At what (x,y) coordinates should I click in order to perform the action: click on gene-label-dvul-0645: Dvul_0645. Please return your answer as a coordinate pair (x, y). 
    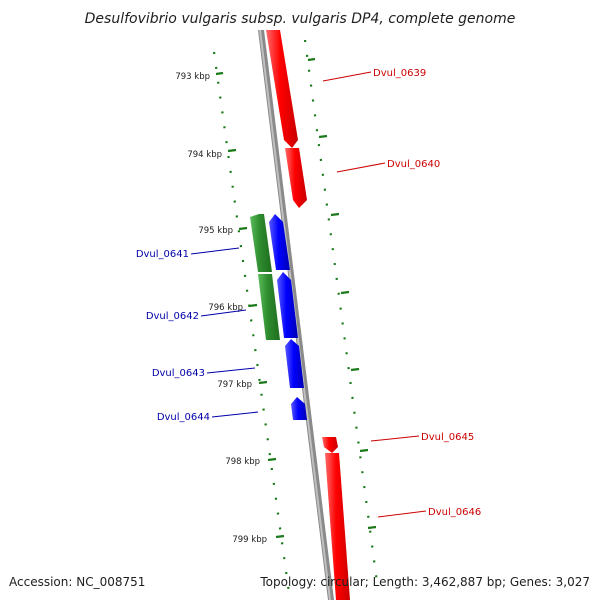
    Looking at the image, I should click on (447, 437).